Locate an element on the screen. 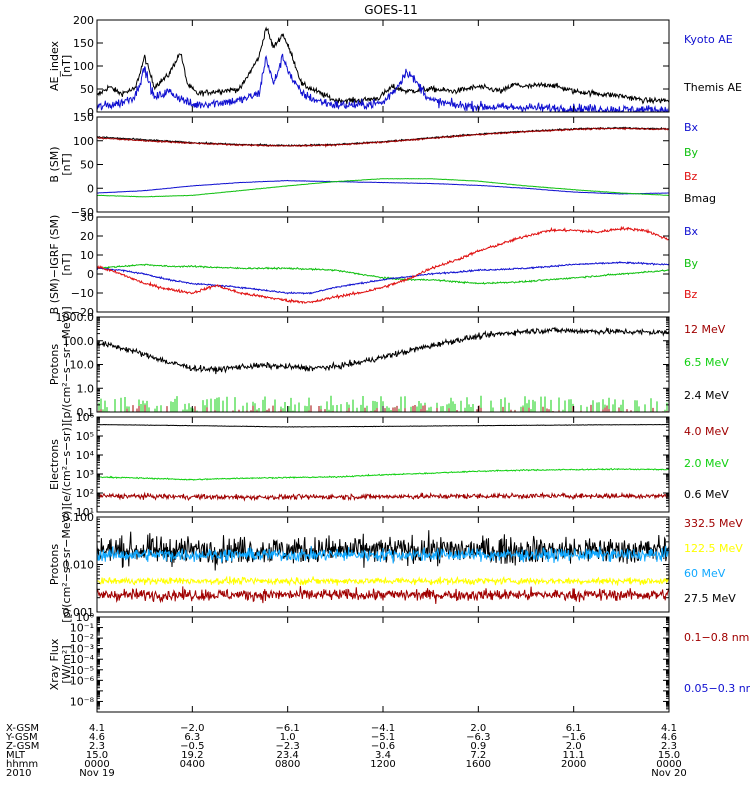 This screenshot has width=750, height=800. x-tick-value: 0800 is located at coordinates (287, 764).